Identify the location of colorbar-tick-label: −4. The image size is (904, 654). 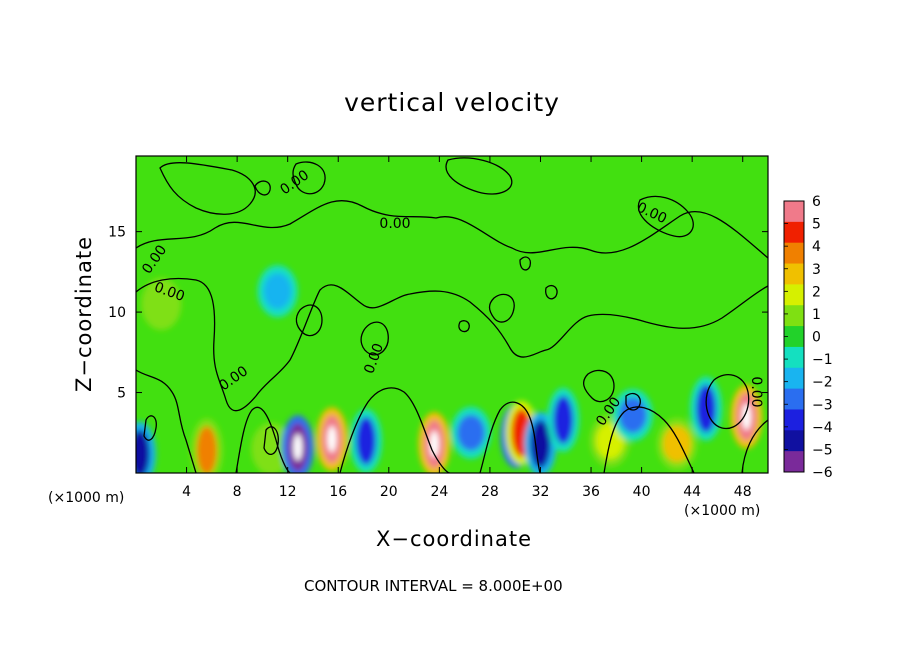
(822, 428).